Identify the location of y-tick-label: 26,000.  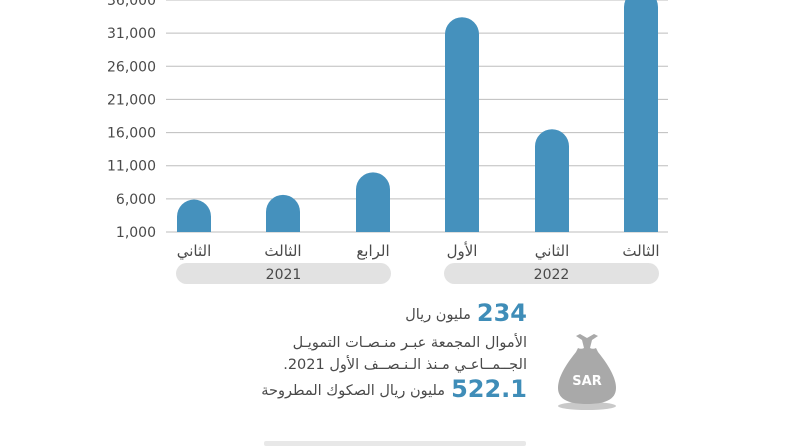
(131, 67).